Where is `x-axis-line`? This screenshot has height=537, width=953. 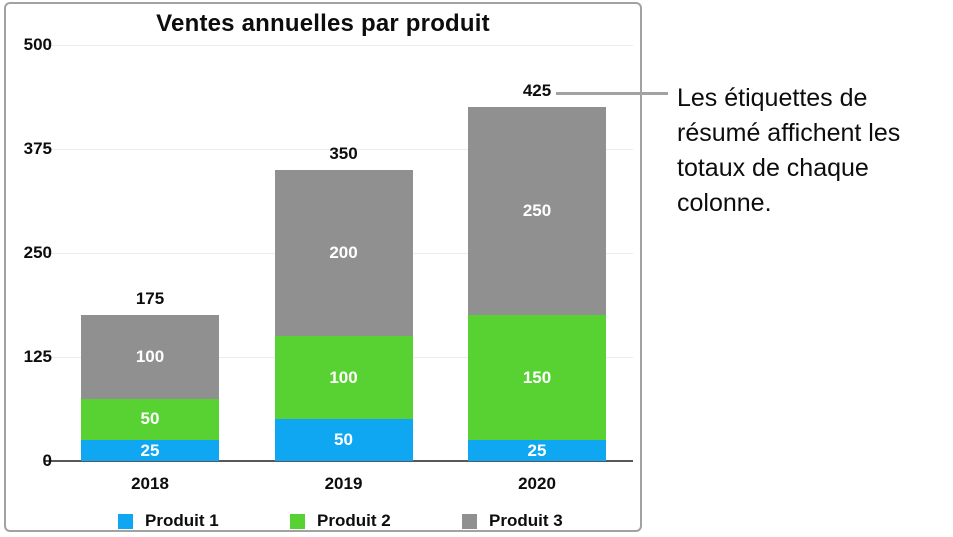 x-axis-line is located at coordinates (339, 461).